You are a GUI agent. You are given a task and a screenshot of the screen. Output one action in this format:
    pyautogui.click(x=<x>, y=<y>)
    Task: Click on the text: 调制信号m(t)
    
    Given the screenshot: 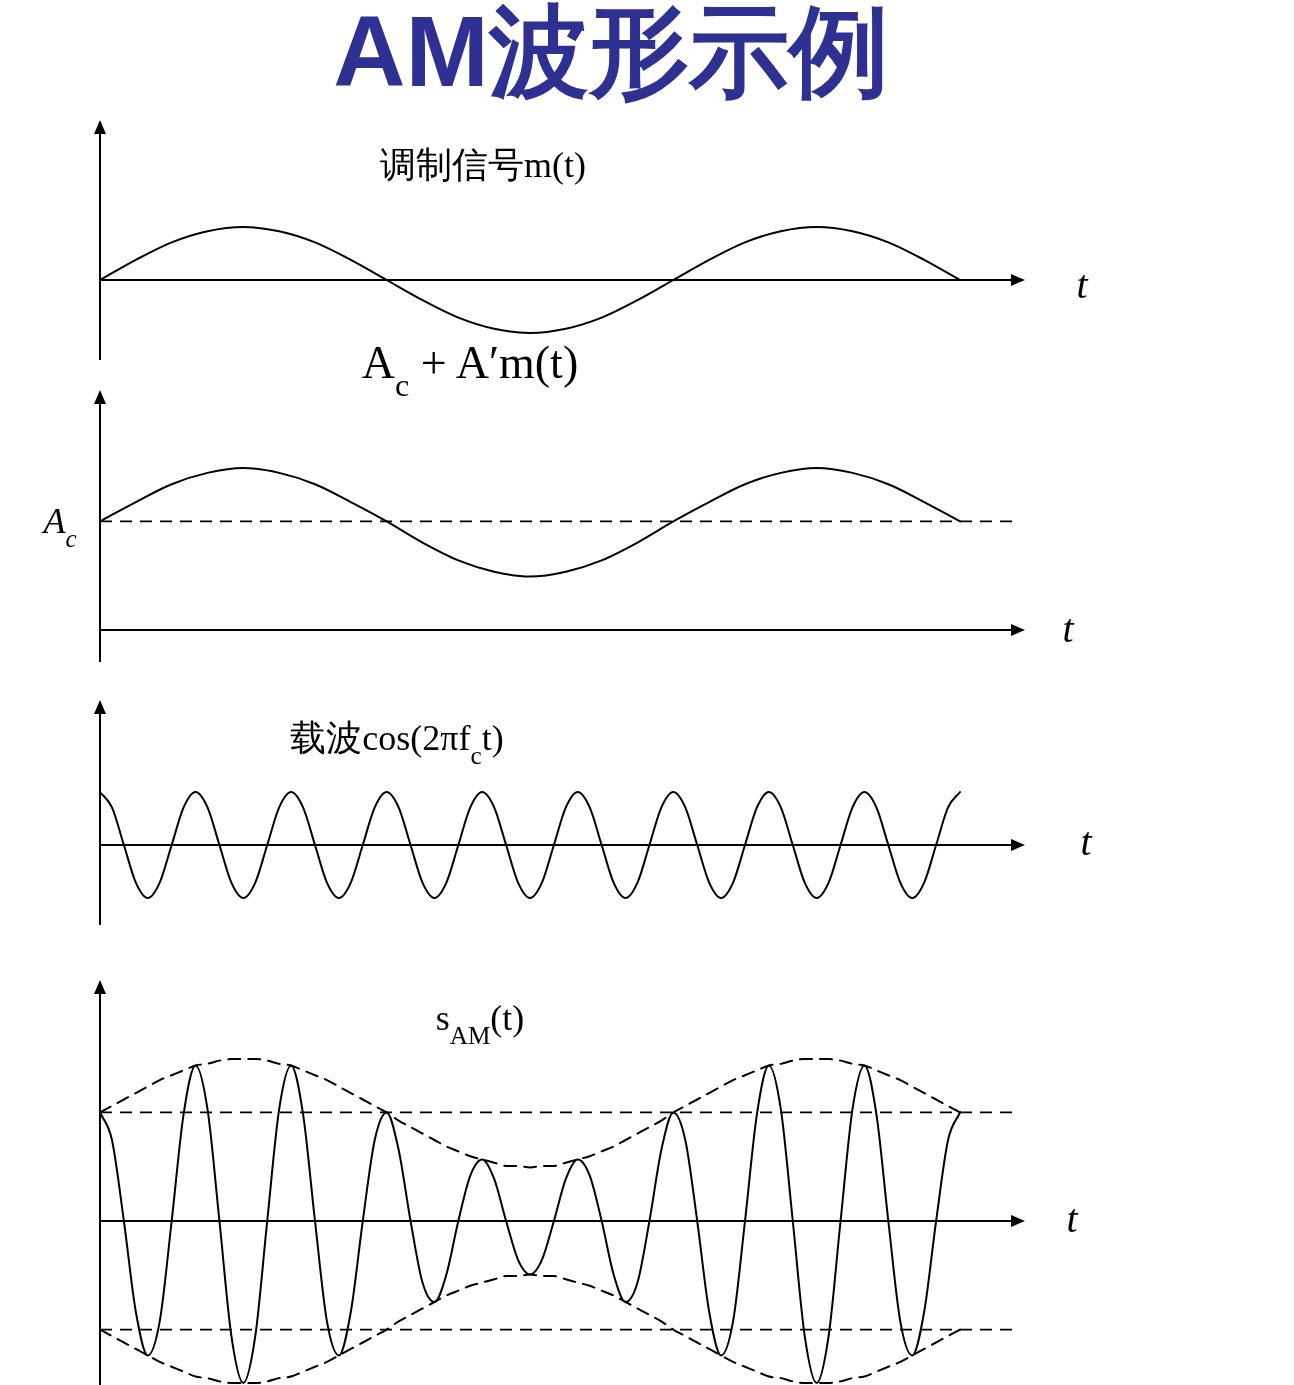 What is the action you would take?
    pyautogui.click(x=483, y=165)
    